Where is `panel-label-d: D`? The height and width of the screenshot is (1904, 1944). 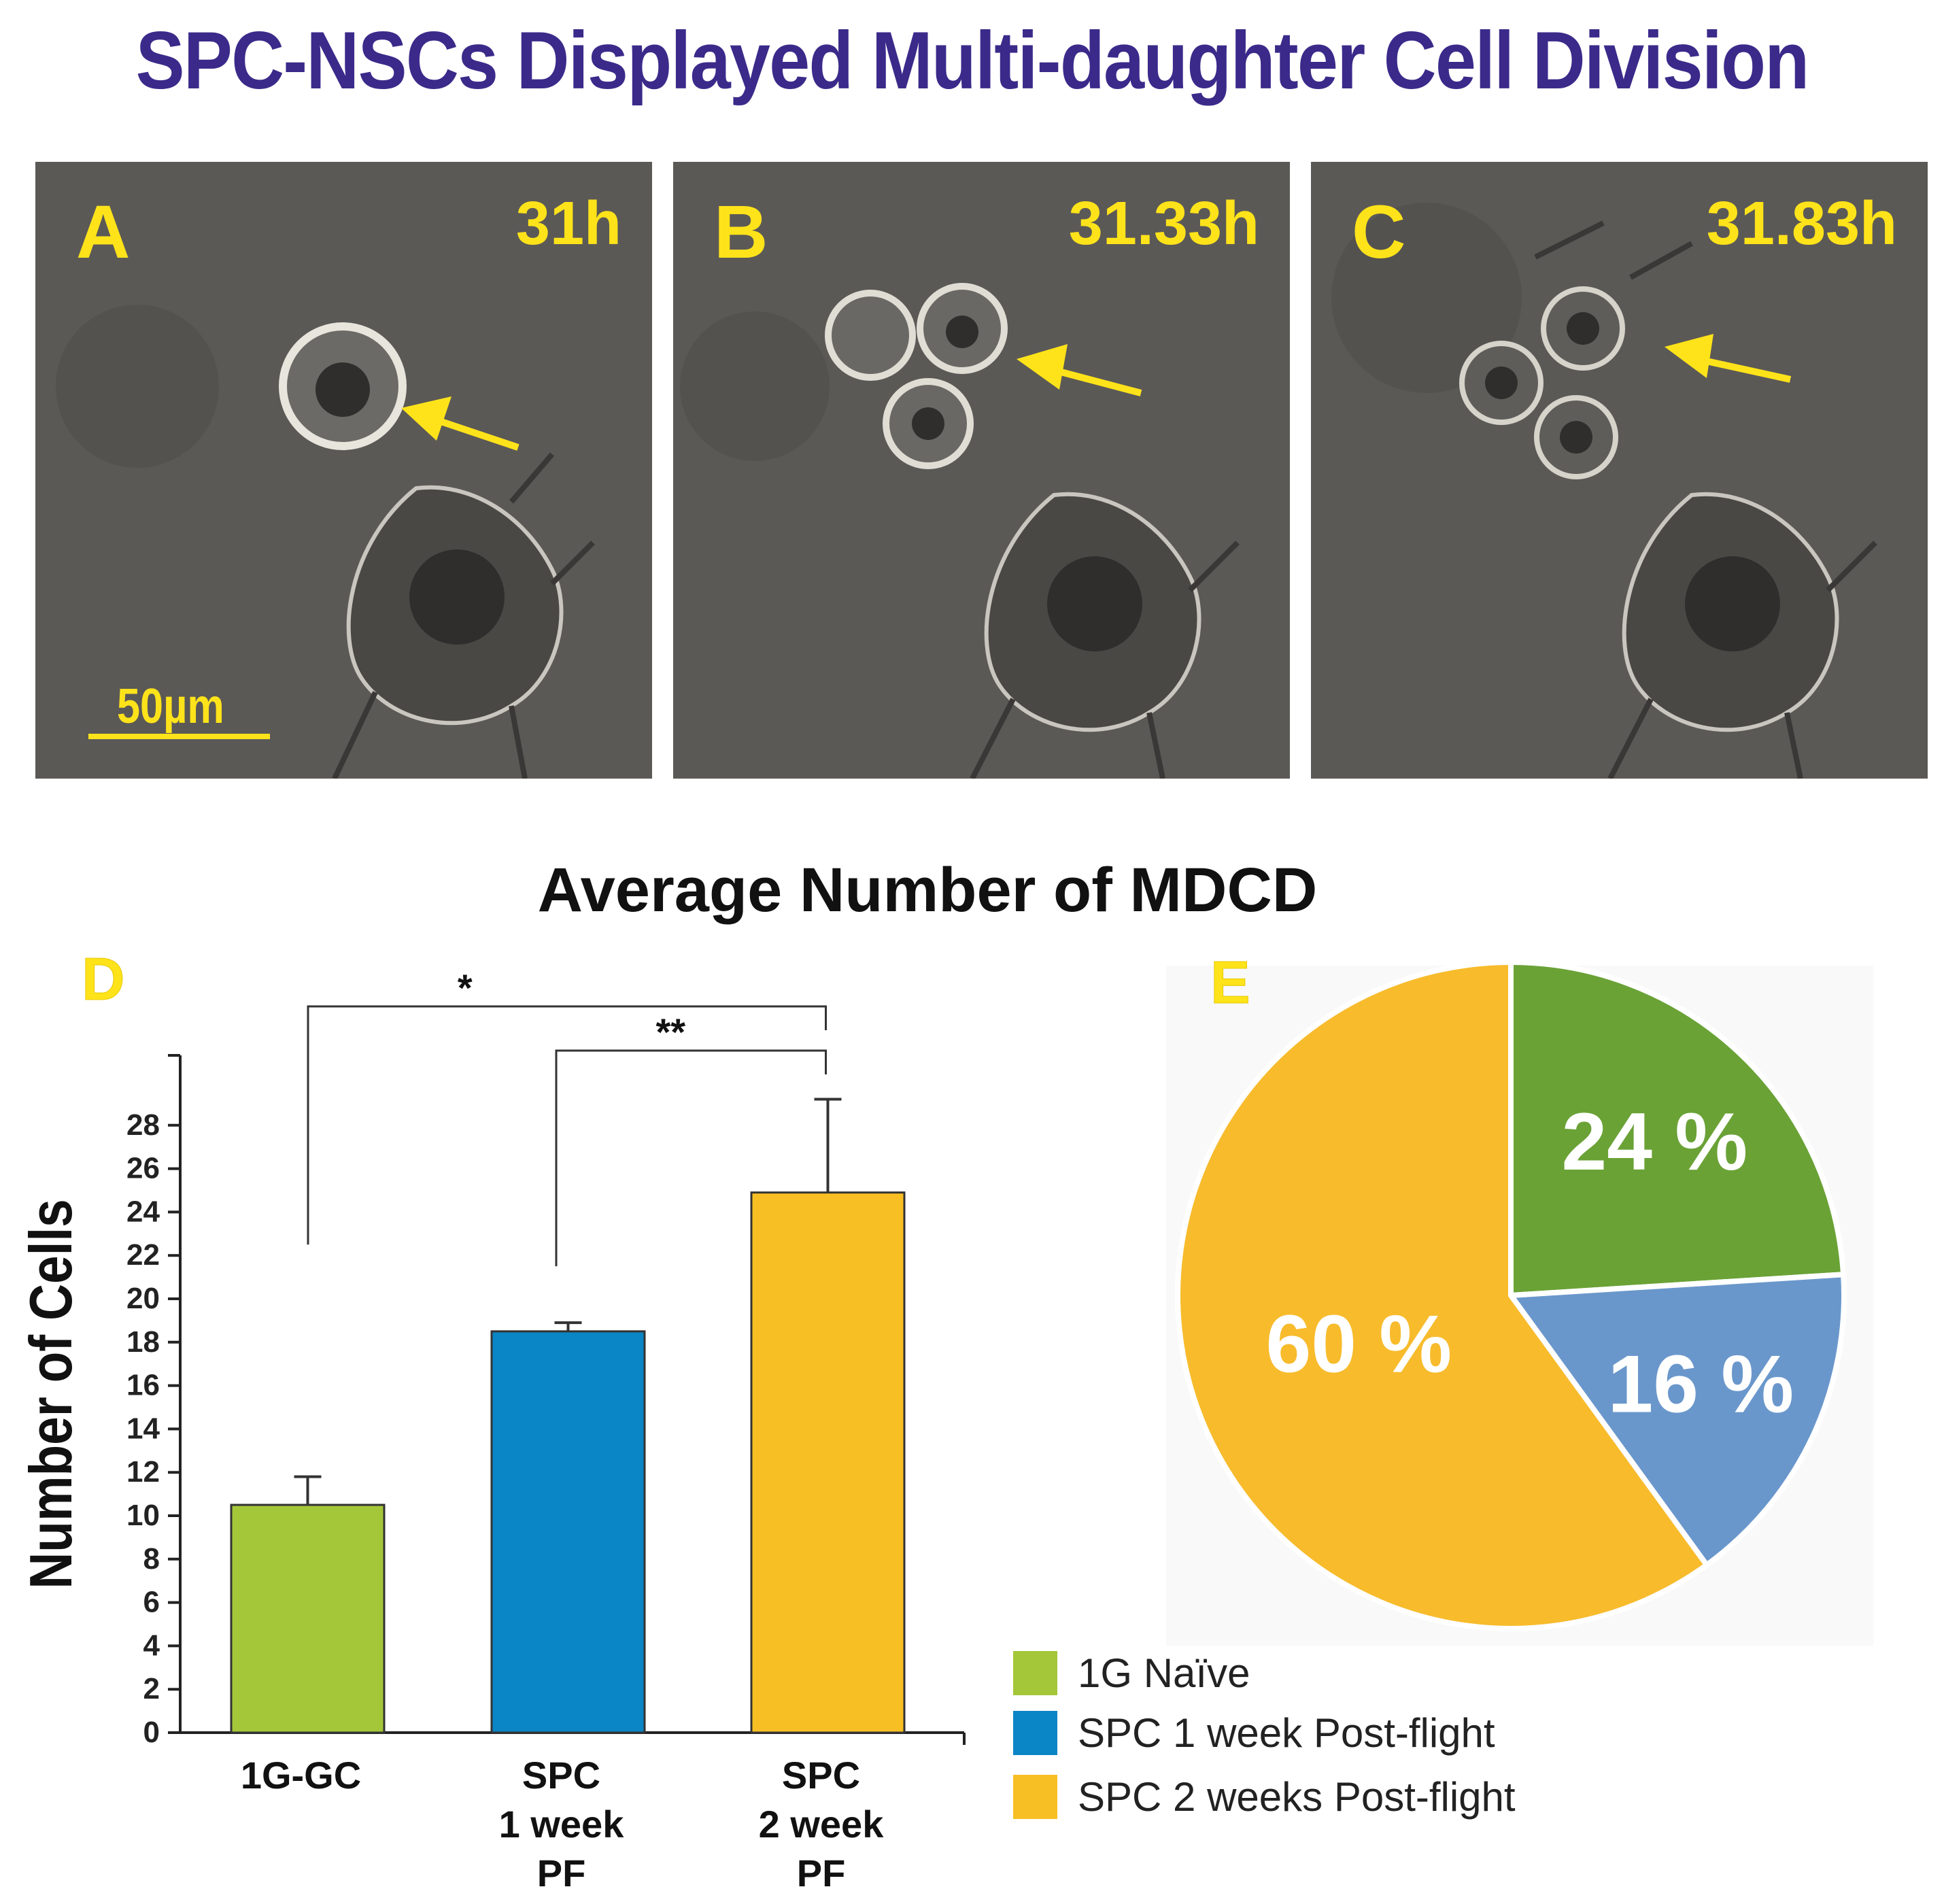 panel-label-d: D is located at coordinates (103, 979).